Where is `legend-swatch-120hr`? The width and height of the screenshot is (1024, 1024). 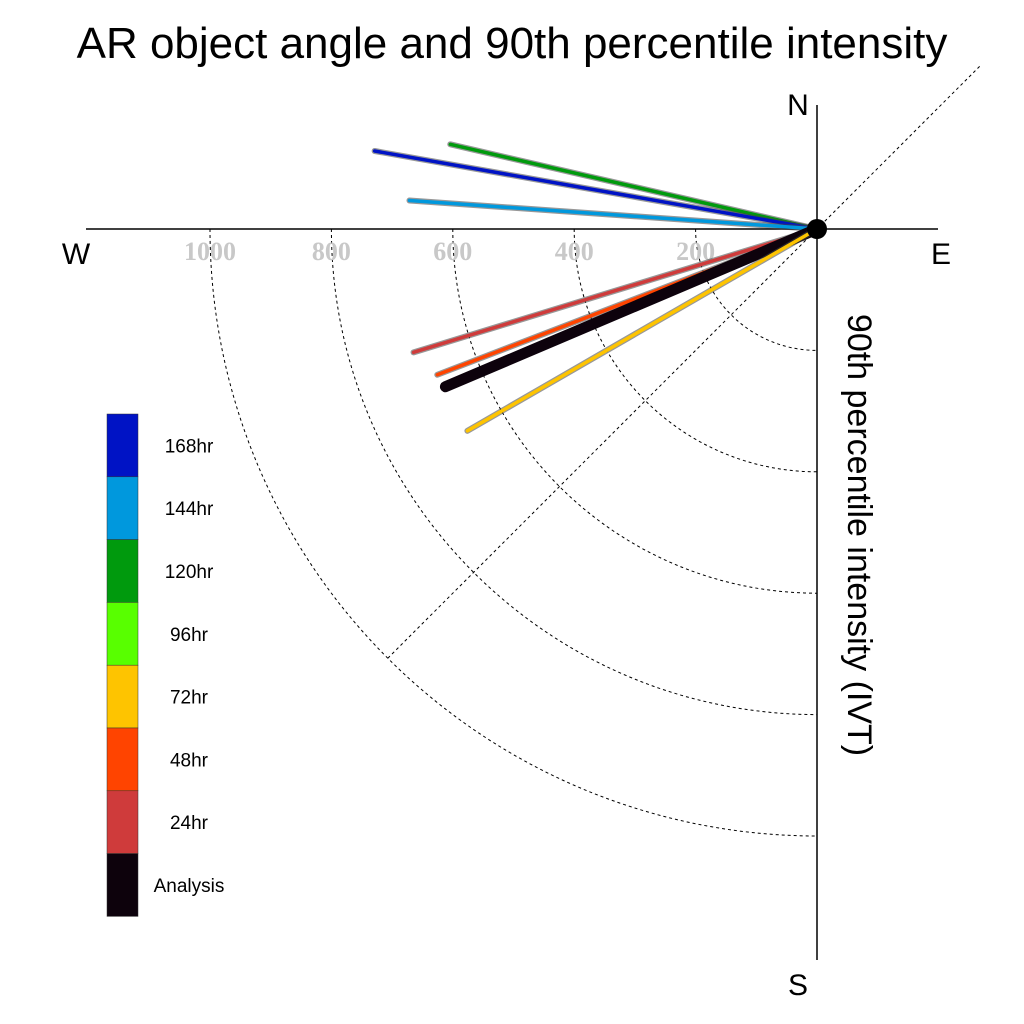 legend-swatch-120hr is located at coordinates (122, 571).